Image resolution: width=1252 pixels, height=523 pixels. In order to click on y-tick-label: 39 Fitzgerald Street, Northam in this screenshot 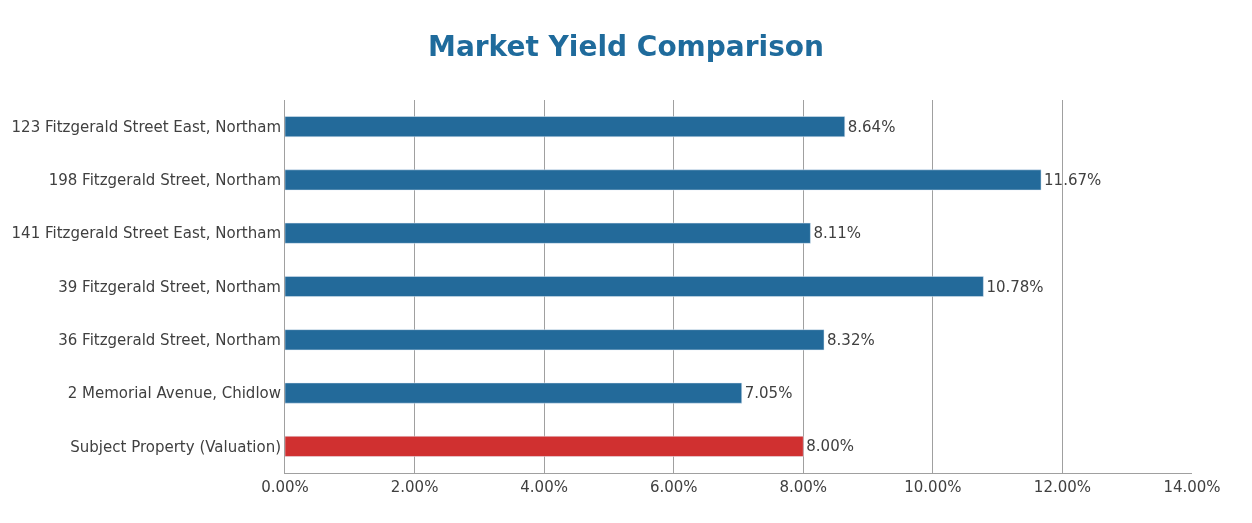, I will do `click(169, 286)`.